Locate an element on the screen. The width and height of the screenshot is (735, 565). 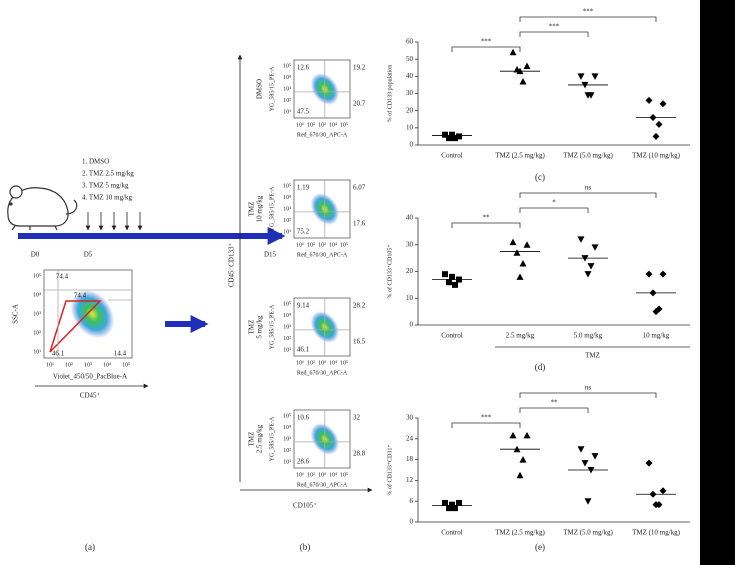
treatment: 3. TMZ 5 mg/kg is located at coordinates (105, 186).